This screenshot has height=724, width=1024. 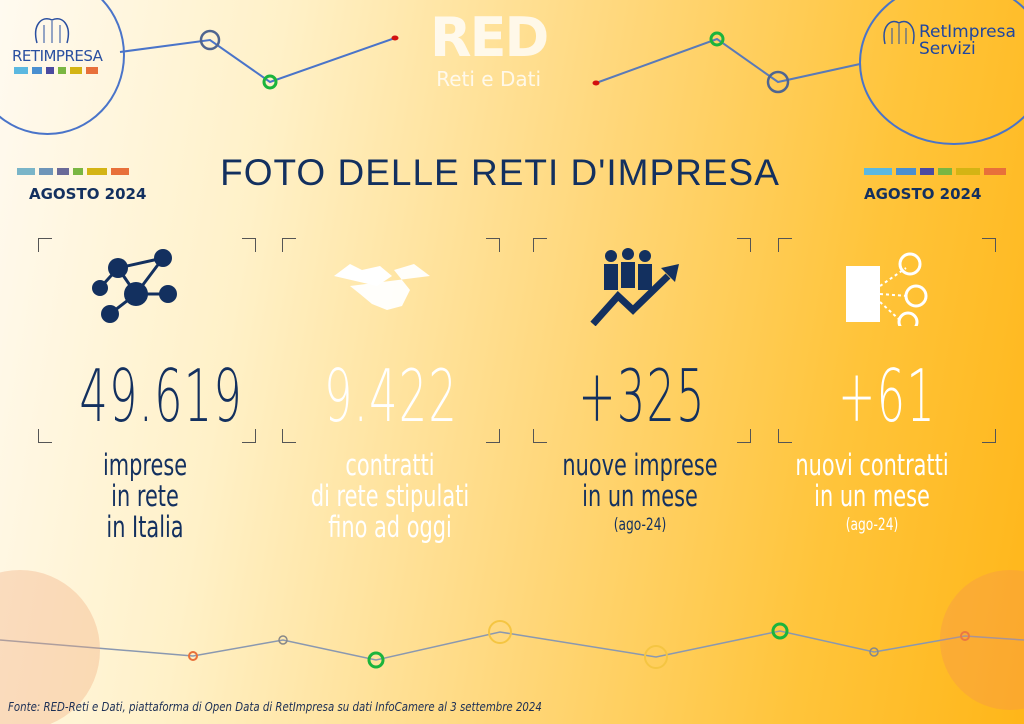 I want to click on stat-value: +61, so click(x=887, y=396).